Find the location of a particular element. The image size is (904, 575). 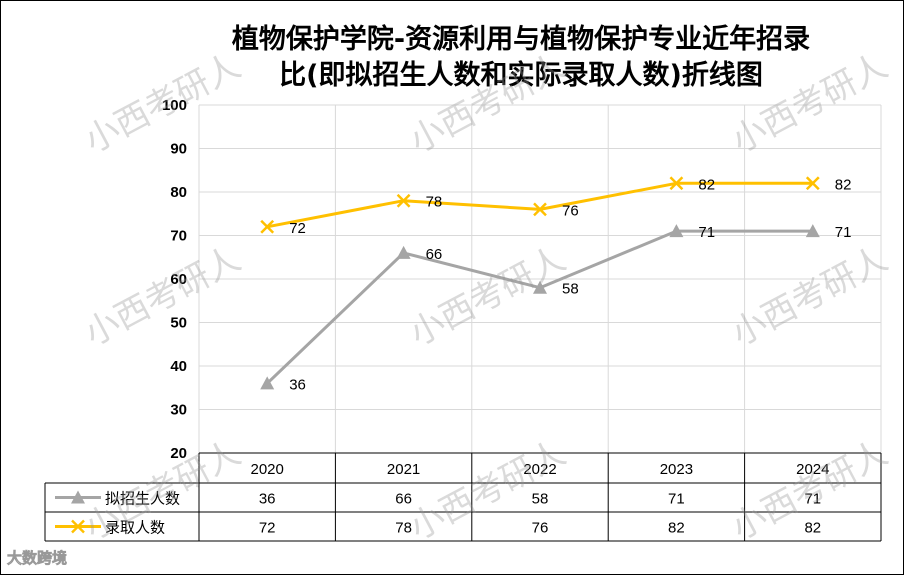

chart-title-line1: 植物保护学院-资源利用与植物保护专业近年招录 is located at coordinates (521, 39).